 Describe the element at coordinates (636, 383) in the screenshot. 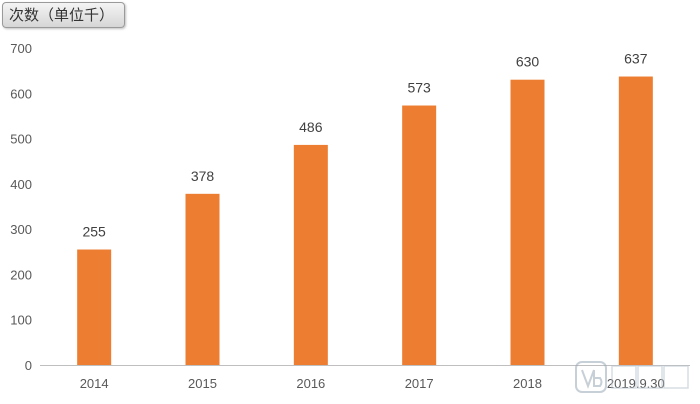

I see `x-tick-label: 2019.9.30` at that location.